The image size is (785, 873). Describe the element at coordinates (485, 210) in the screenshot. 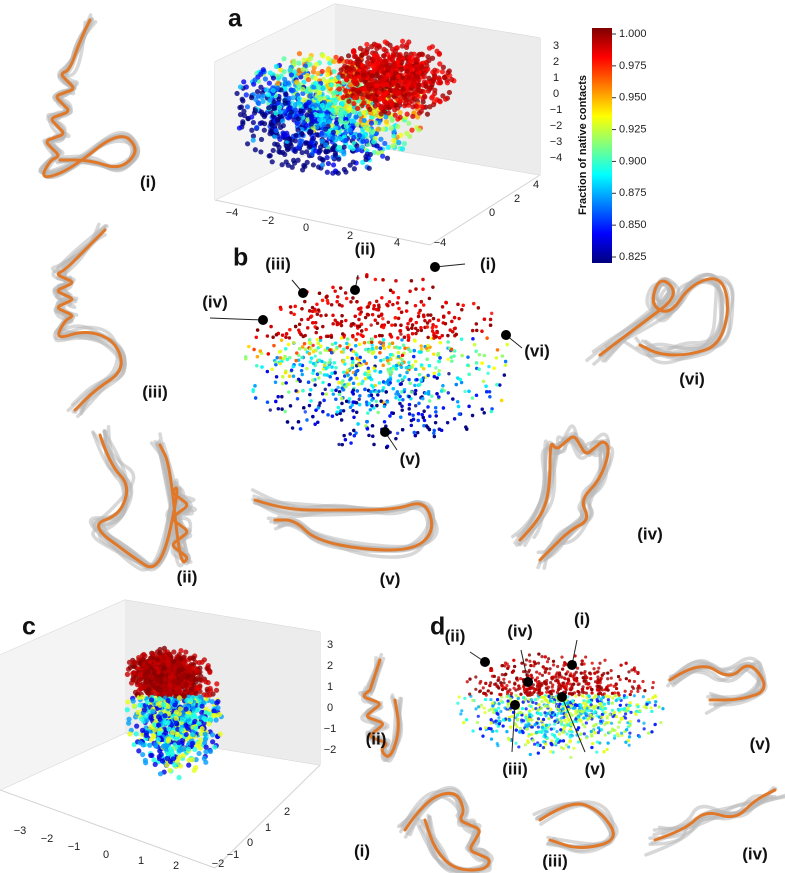

I see `axis-pane-edge` at that location.